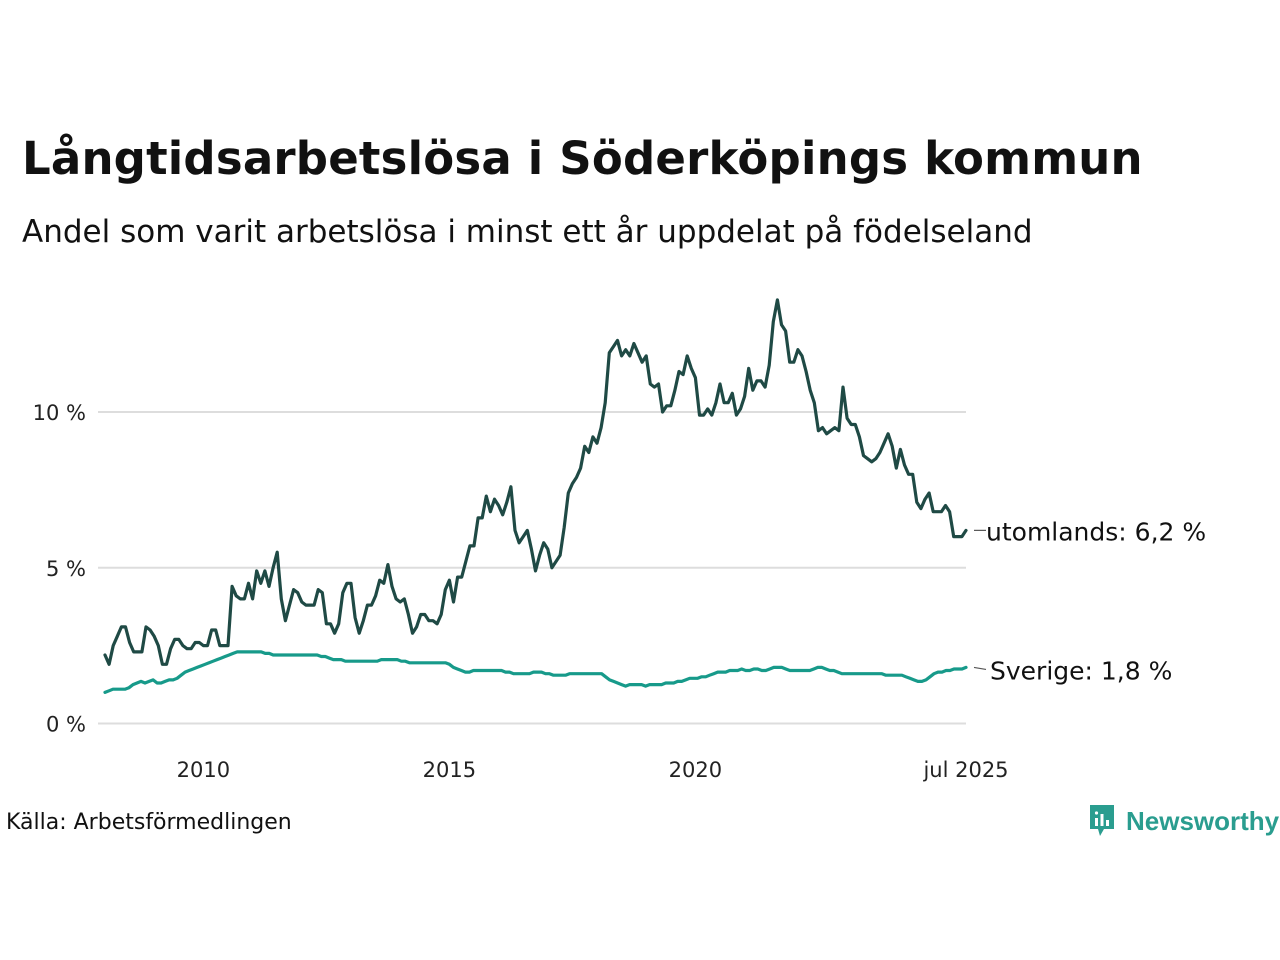  What do you see at coordinates (449, 770) in the screenshot?
I see `x-tick-label: 2015` at bounding box center [449, 770].